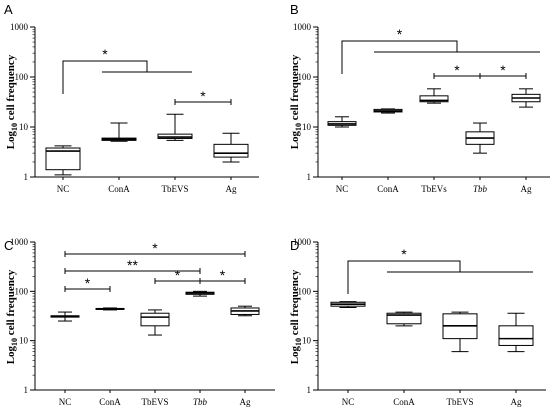  What do you see at coordinates (8, 9) in the screenshot?
I see `panel-letter: A` at bounding box center [8, 9].